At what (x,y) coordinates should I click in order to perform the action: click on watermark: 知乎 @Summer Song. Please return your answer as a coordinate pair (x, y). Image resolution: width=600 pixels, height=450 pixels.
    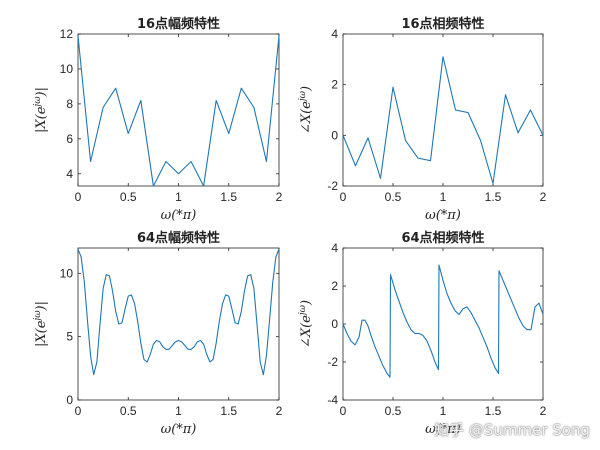
    Looking at the image, I should click on (512, 430).